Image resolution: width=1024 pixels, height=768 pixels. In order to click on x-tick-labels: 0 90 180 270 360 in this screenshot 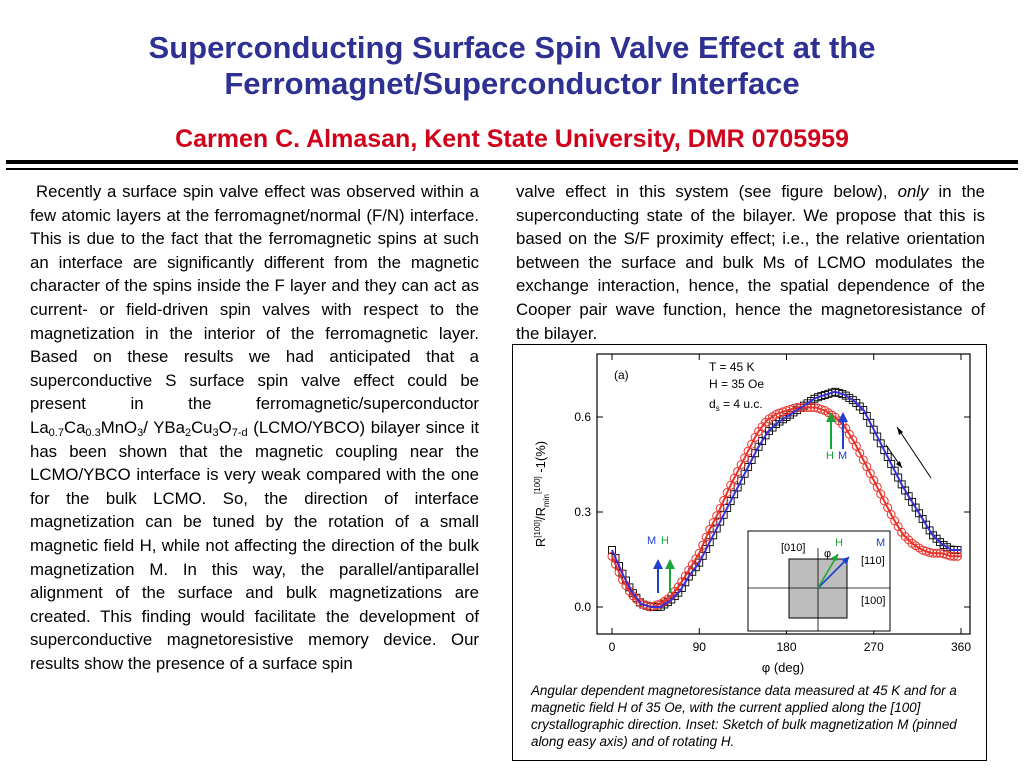, I will do `click(790, 647)`.